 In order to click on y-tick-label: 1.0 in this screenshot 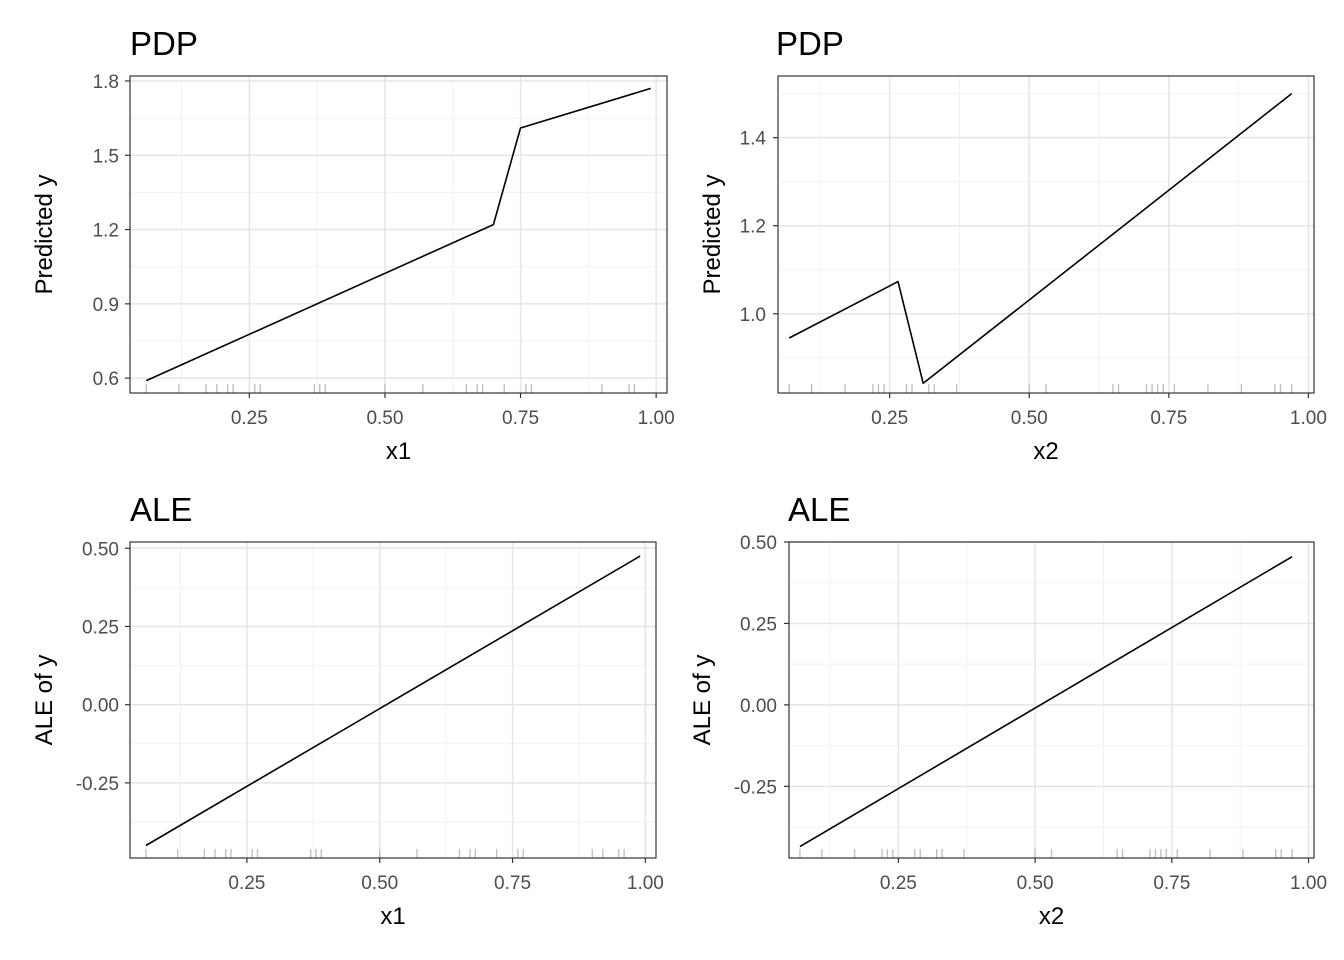, I will do `click(753, 315)`.